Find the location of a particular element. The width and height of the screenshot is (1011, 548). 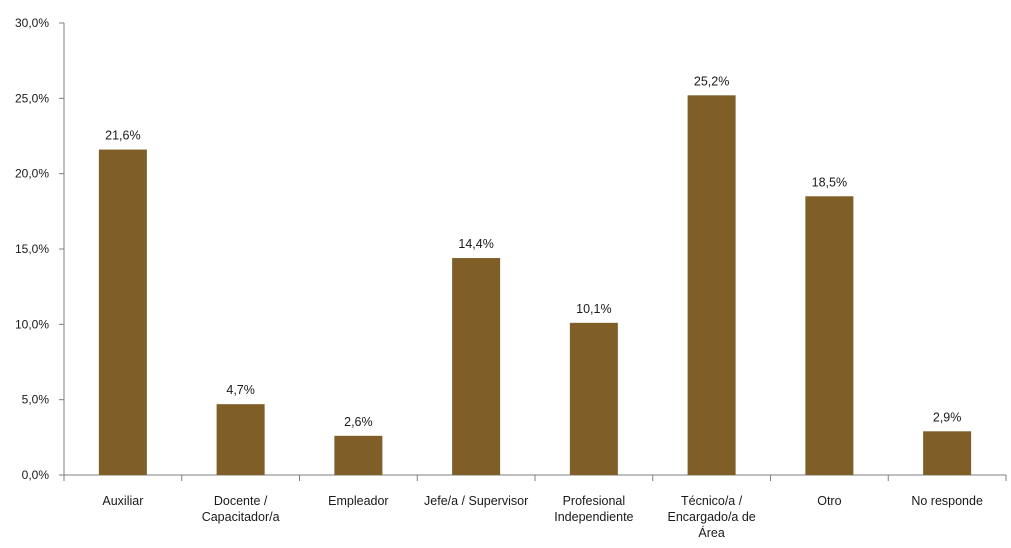

category-label: Docente / Capacitador/a is located at coordinates (241, 509).